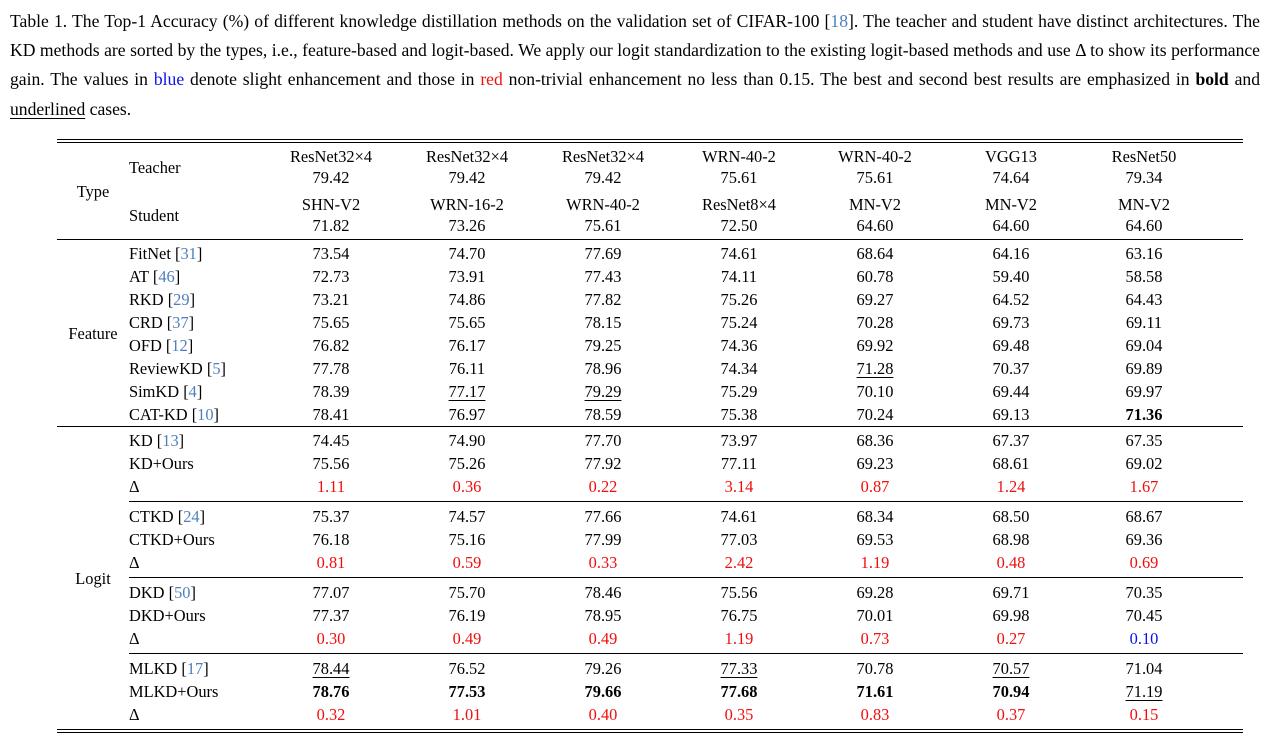 The height and width of the screenshot is (752, 1270). What do you see at coordinates (650, 564) in the screenshot?
I see `table-row: Δ 0.81 0.59 0.33 2.42 1.19 0.48 0.69` at bounding box center [650, 564].